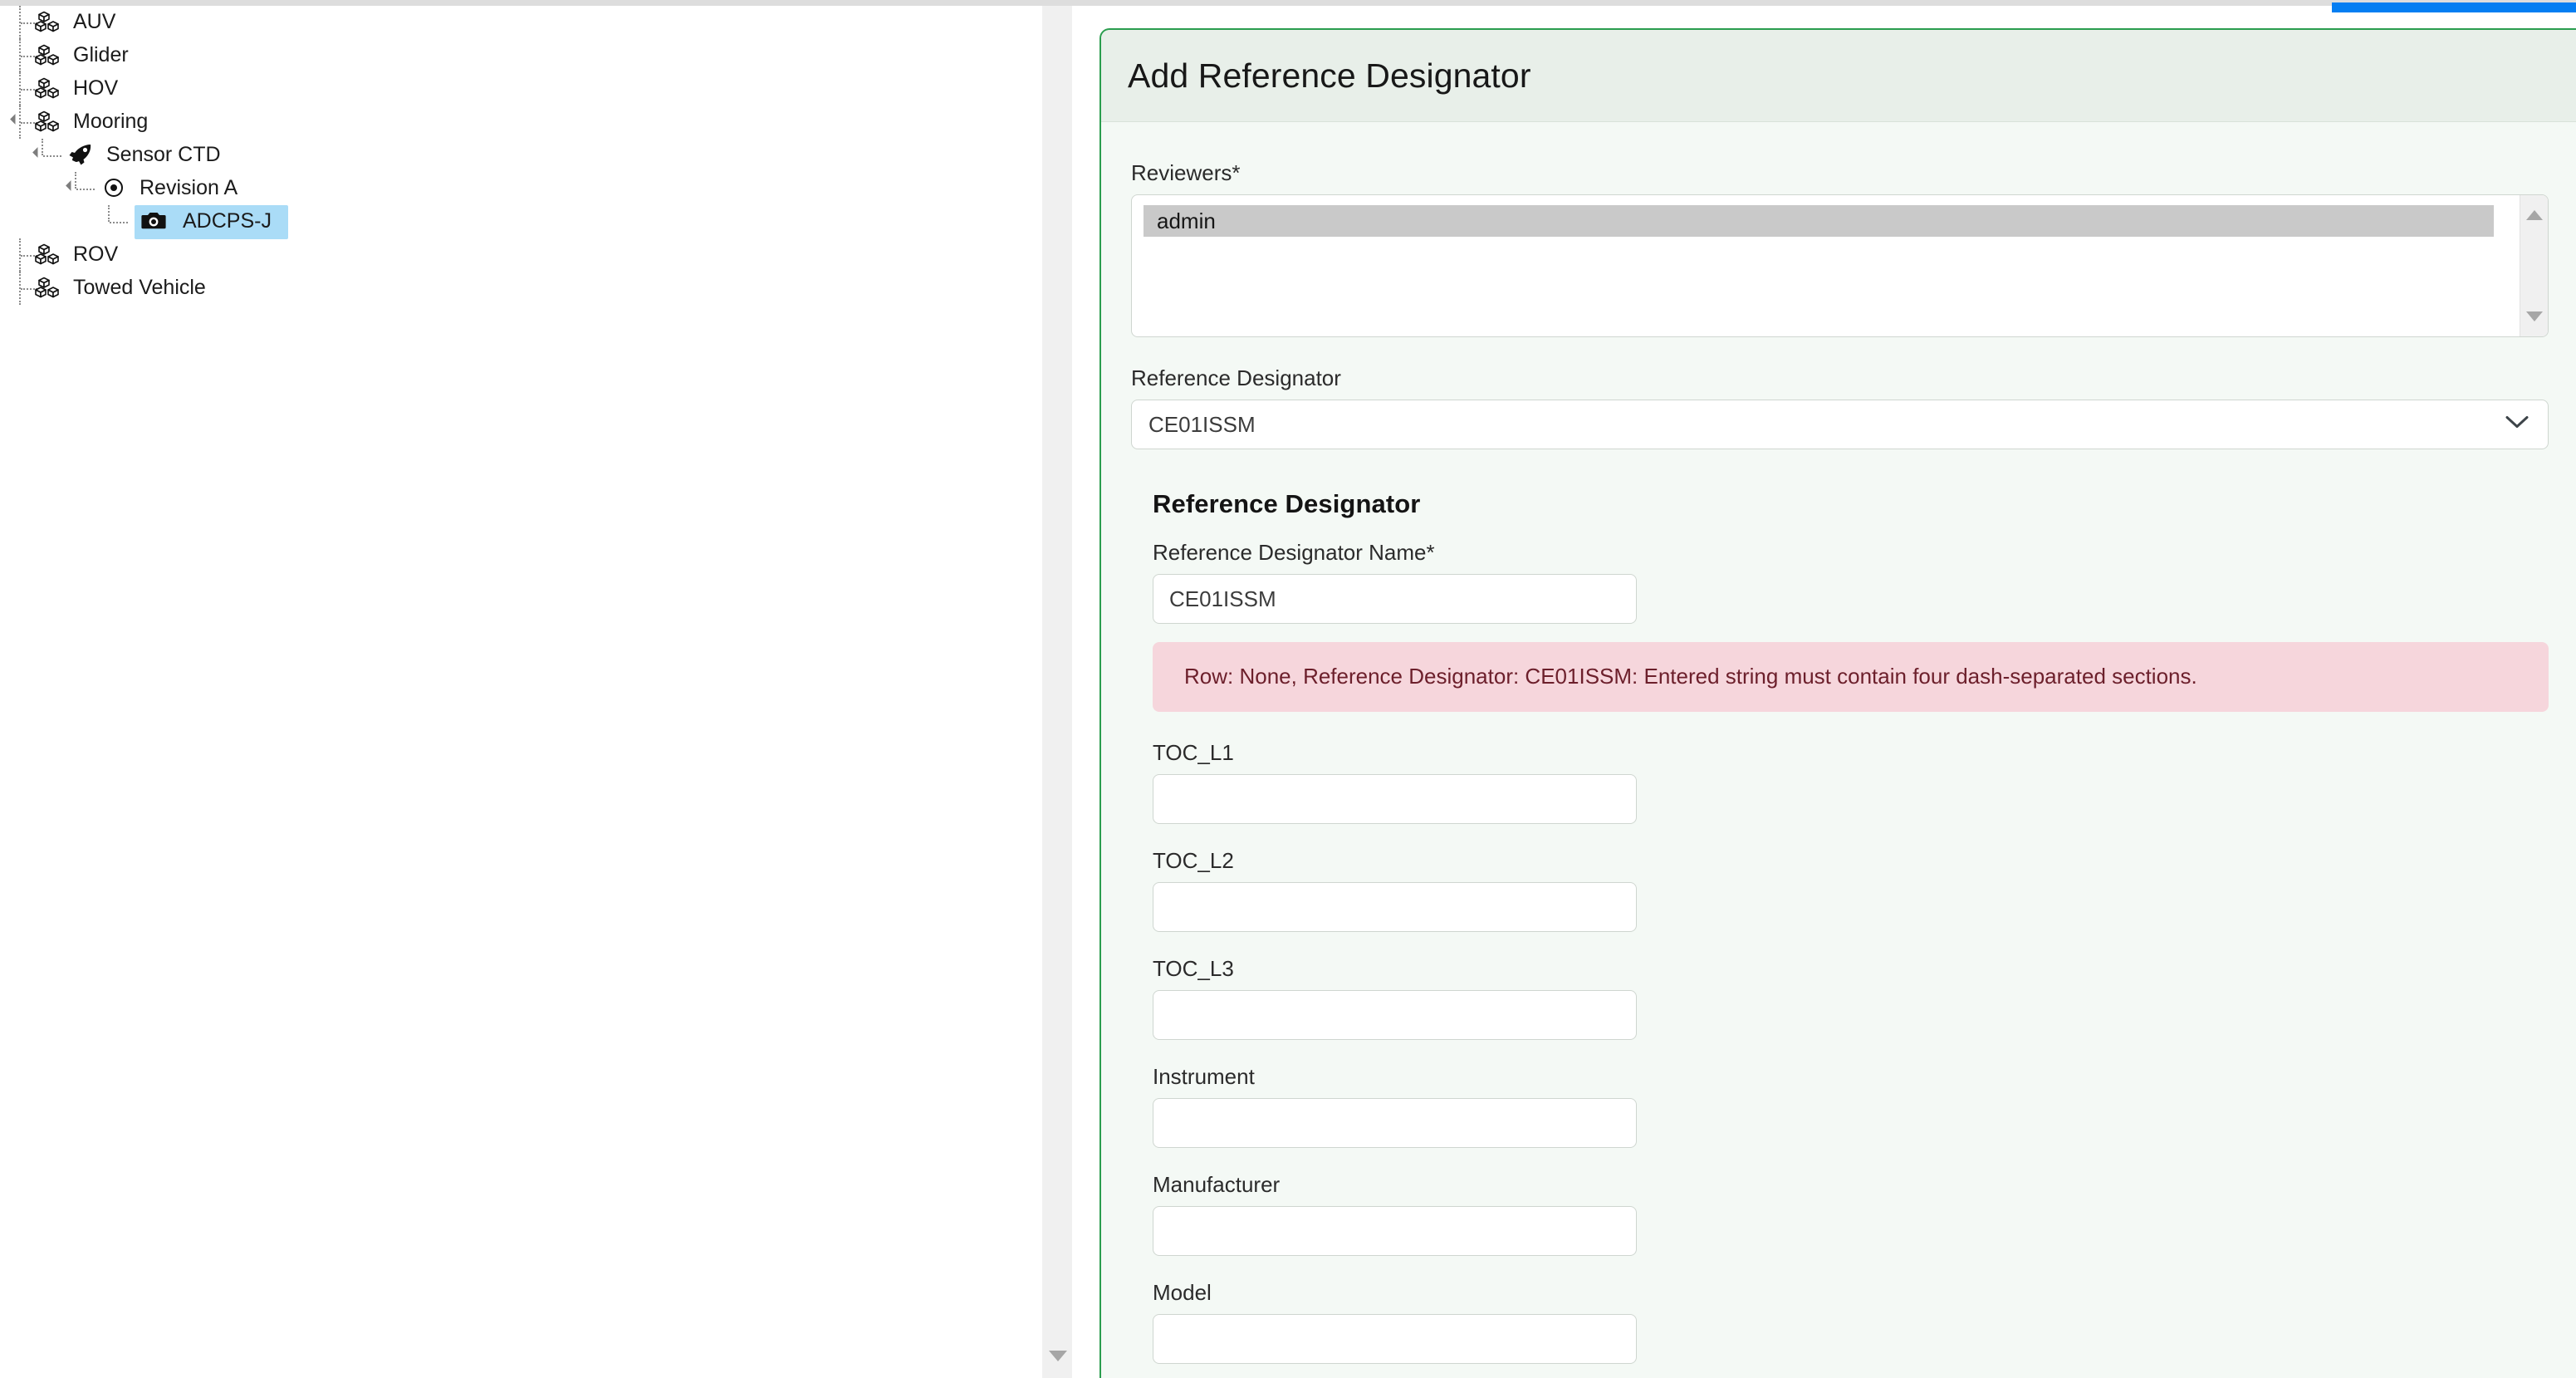 Image resolution: width=2576 pixels, height=1378 pixels. I want to click on tree-panel-scrollbar, so click(1057, 692).